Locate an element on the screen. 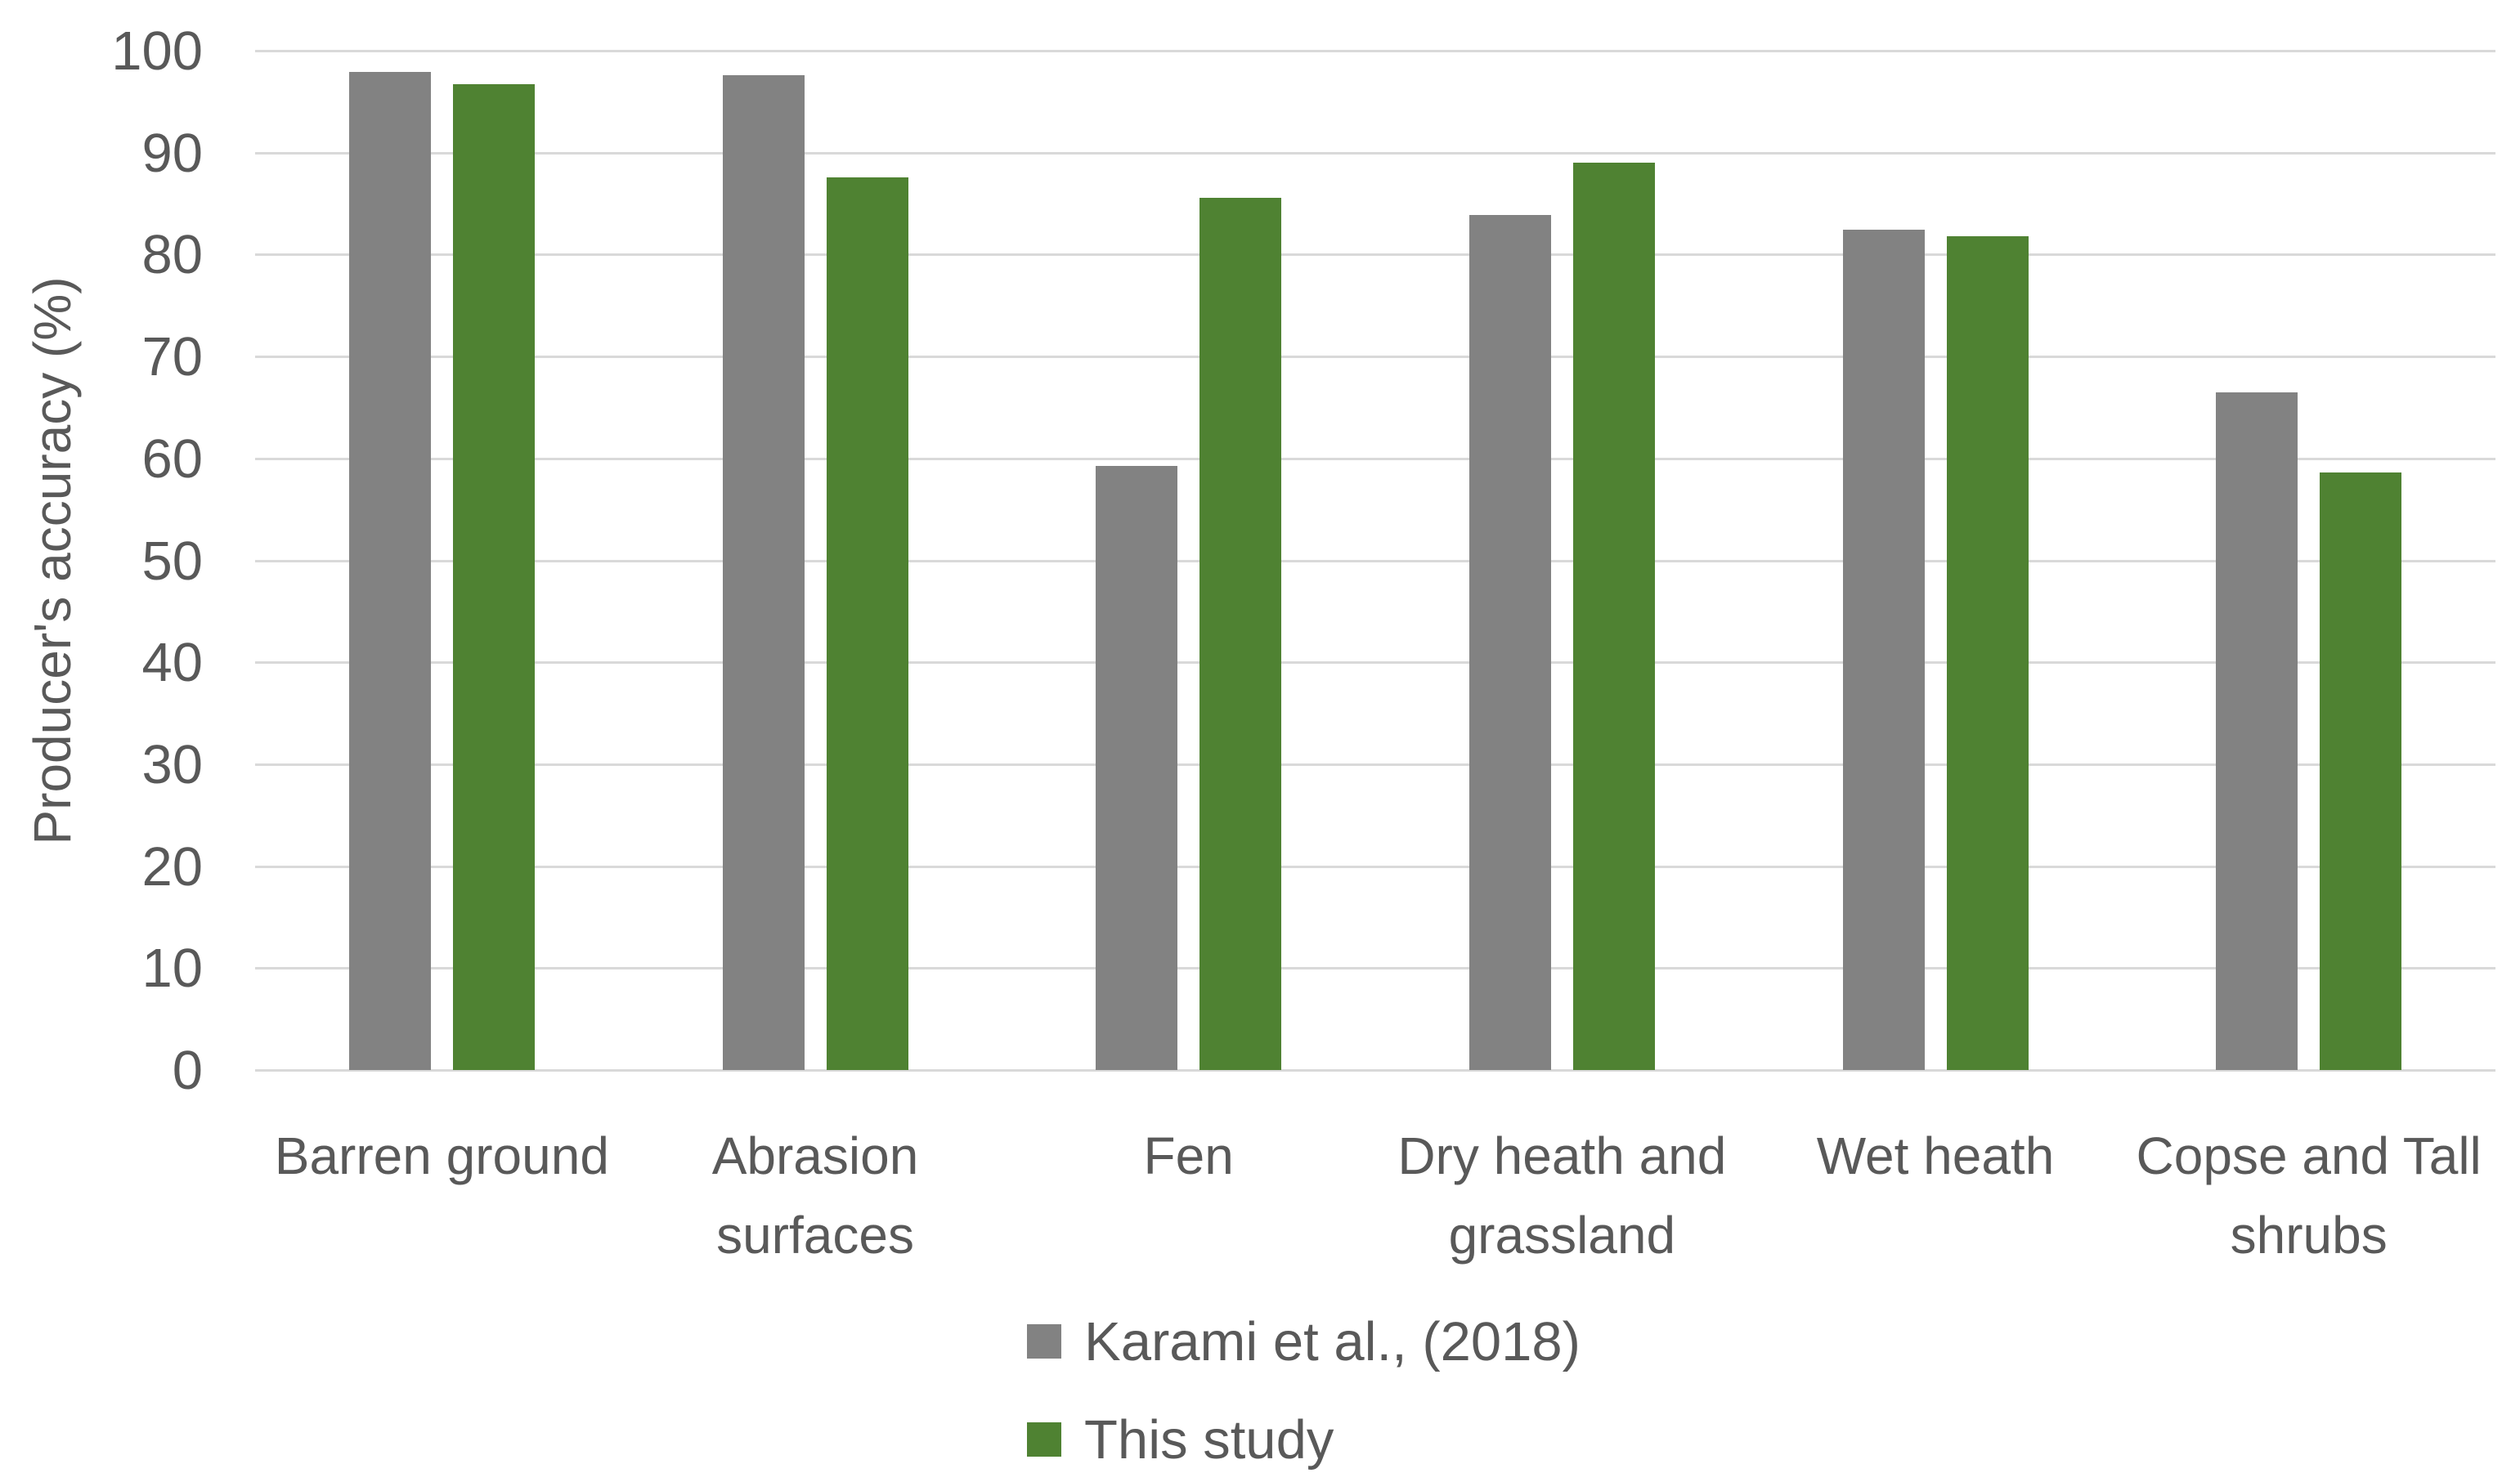 The image size is (2520, 1482). y-tick-label: 0 is located at coordinates (187, 1070).